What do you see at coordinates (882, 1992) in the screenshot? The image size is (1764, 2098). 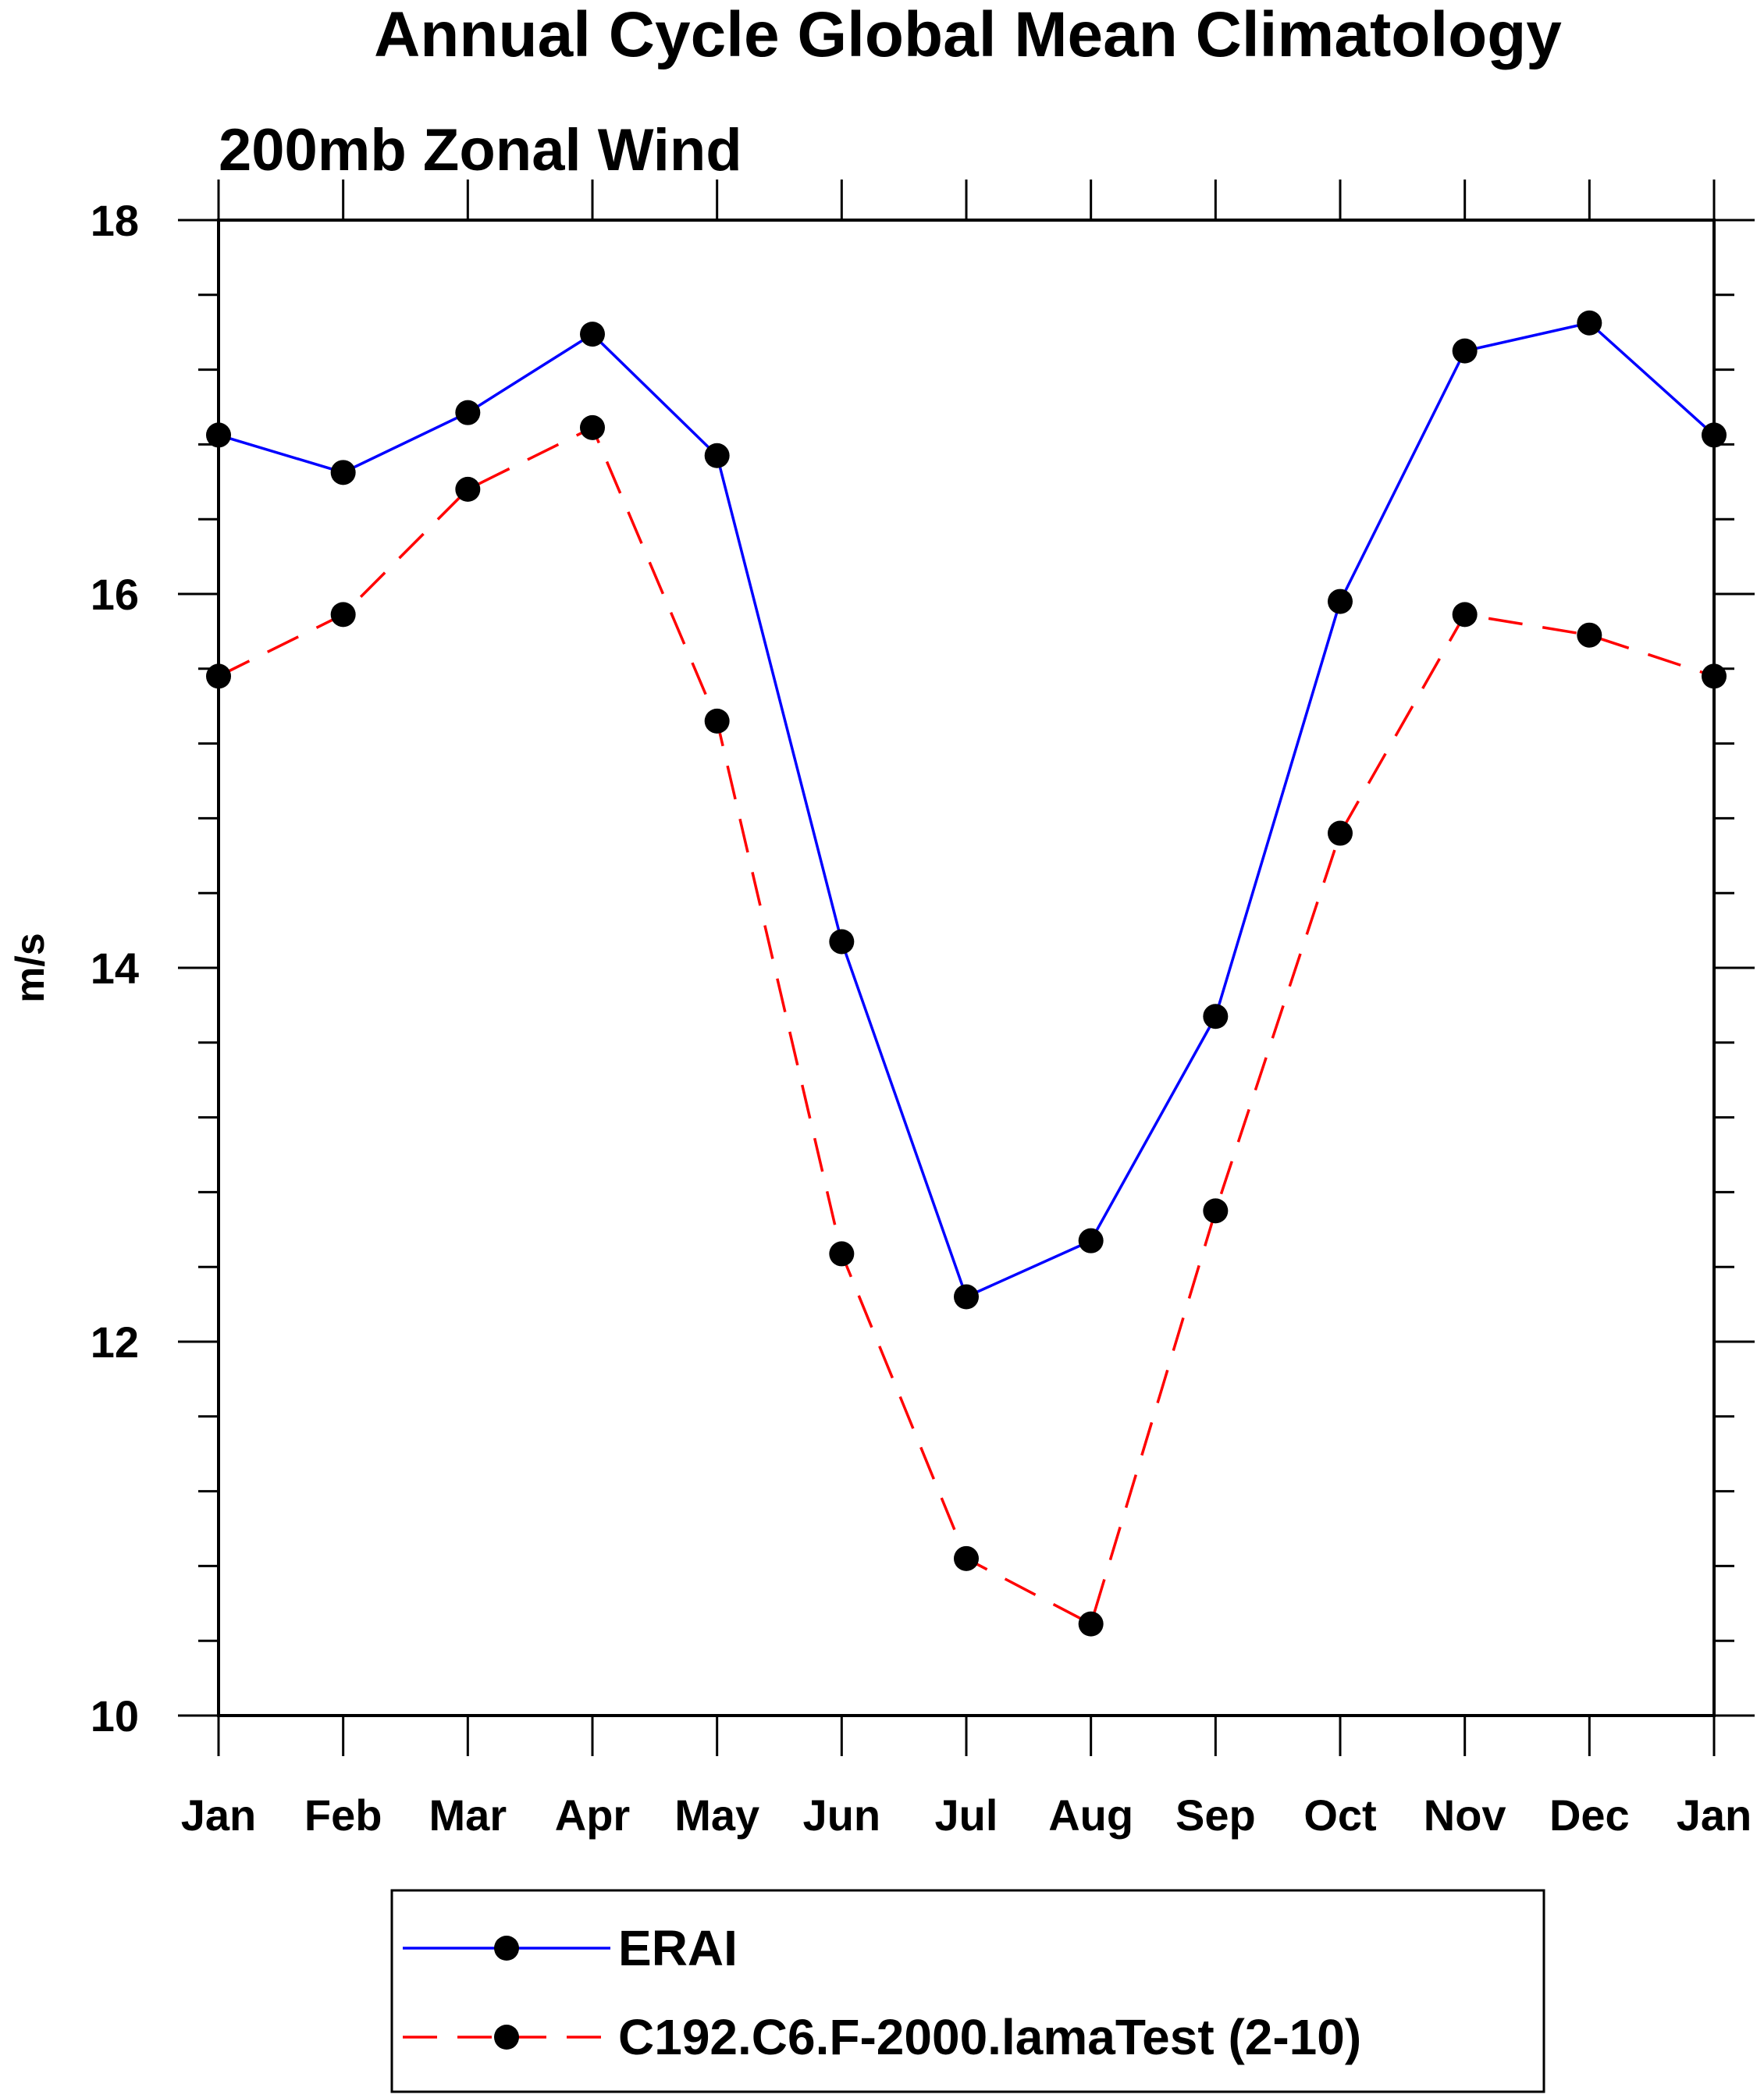 I see `legend-items: ERAI C192.C6.F-2000.lamaTest (2-10)` at bounding box center [882, 1992].